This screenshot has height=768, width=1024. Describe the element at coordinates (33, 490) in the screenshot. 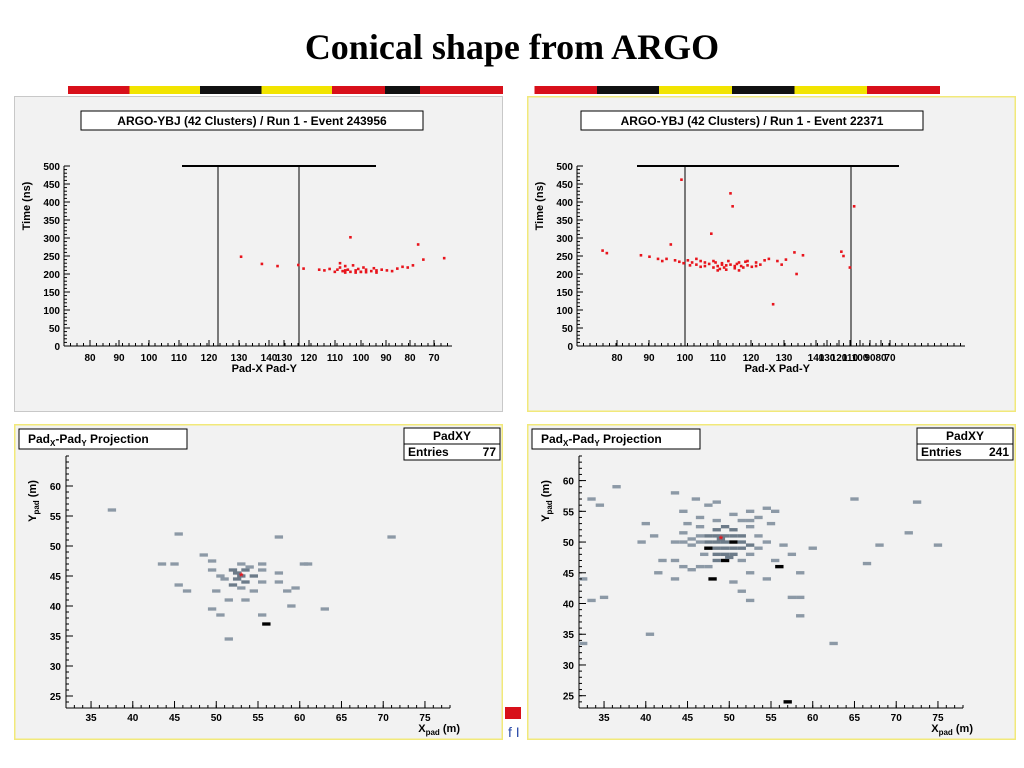

I see `y-label-unit: (m)` at that location.